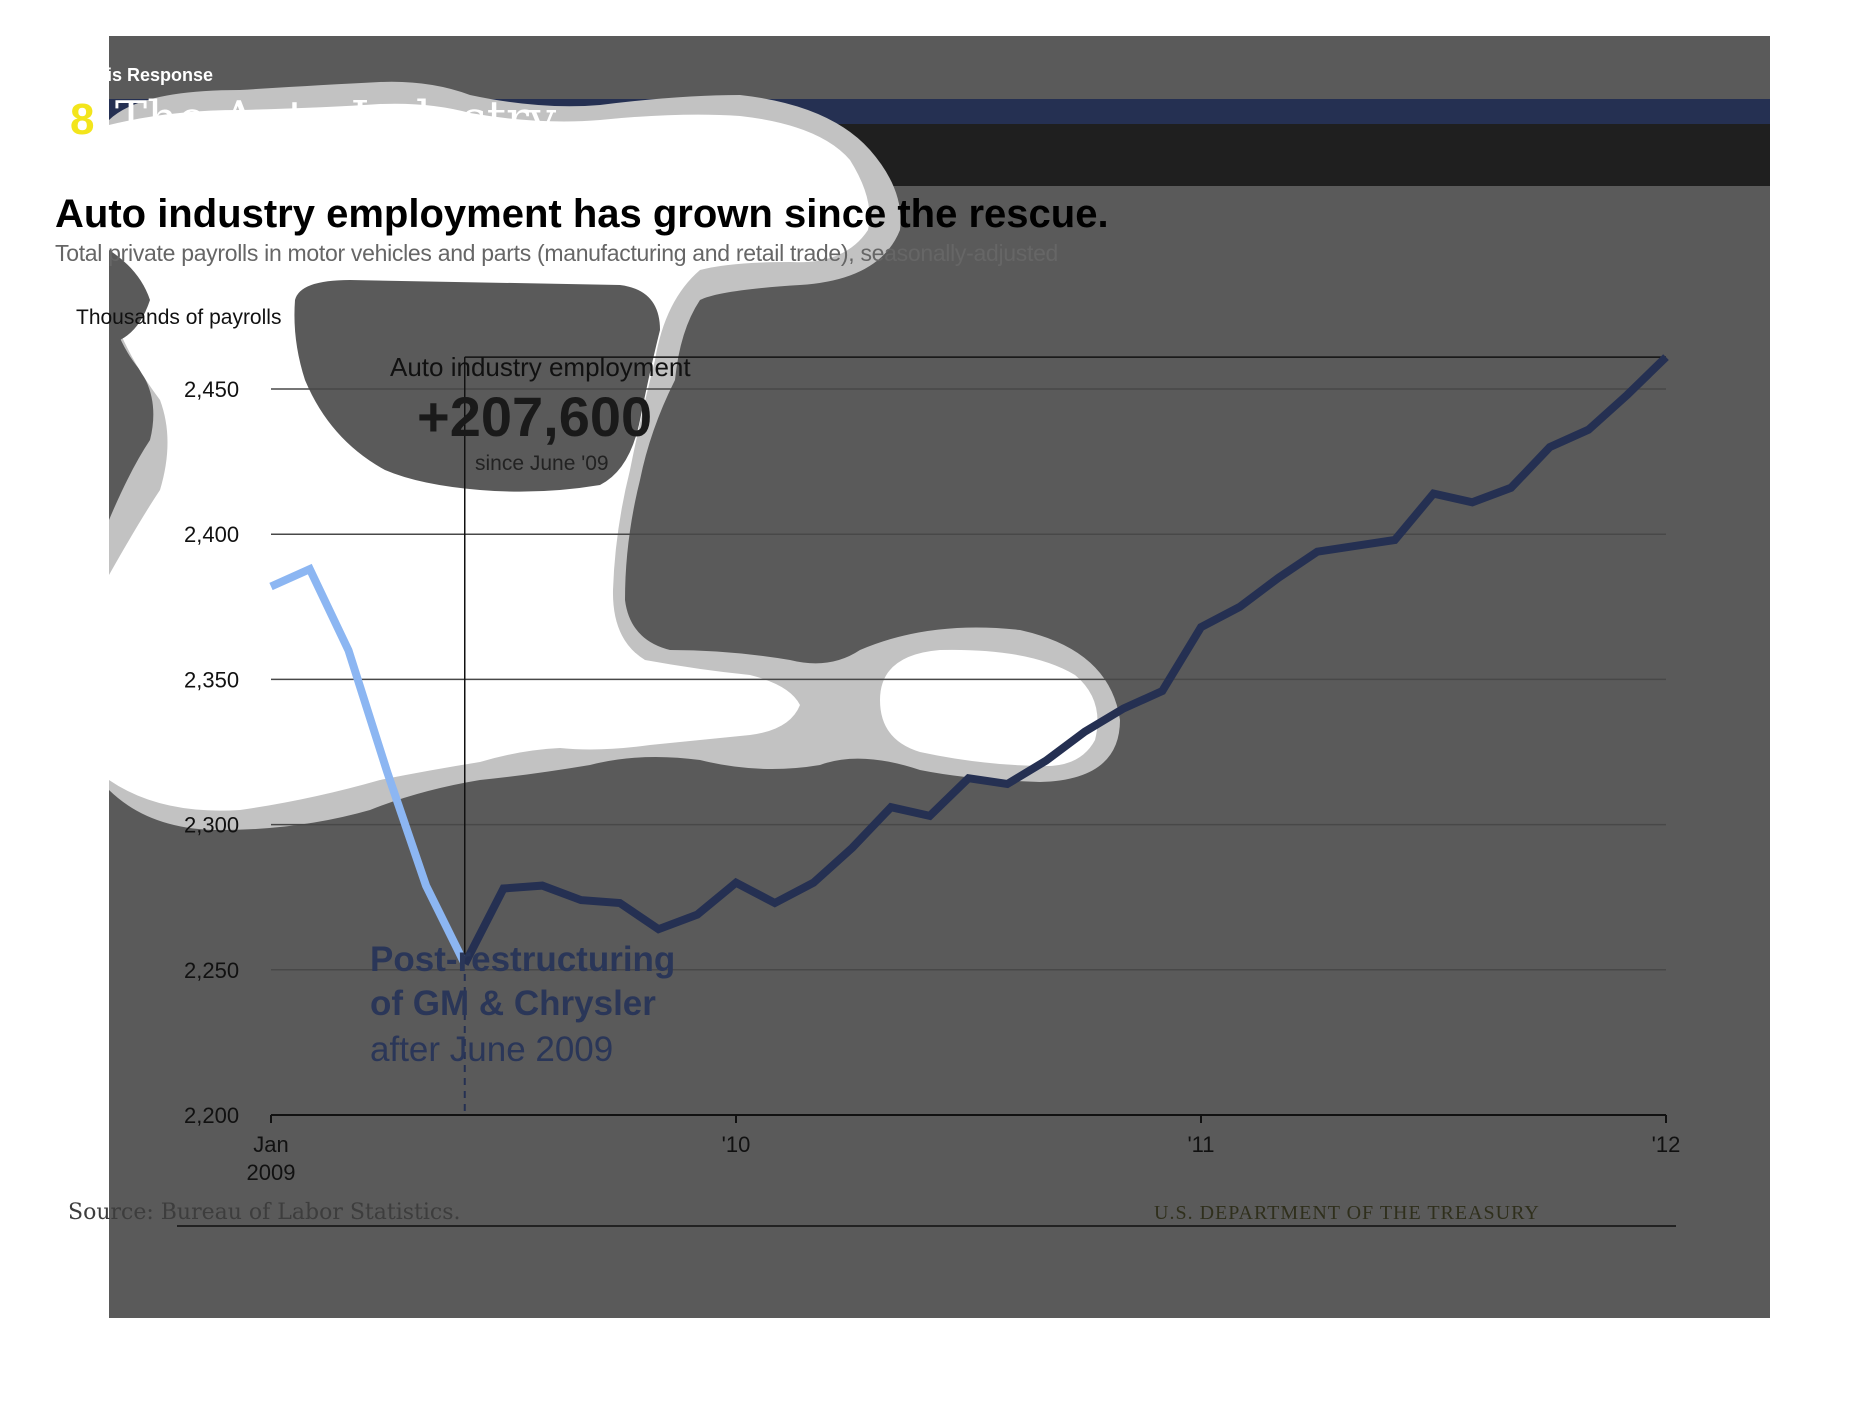 This screenshot has width=1866, height=1404. Describe the element at coordinates (211, 752) in the screenshot. I see `y-tick-labels: 2,200 2,250 2,300 2,350 2,400 2,450` at that location.